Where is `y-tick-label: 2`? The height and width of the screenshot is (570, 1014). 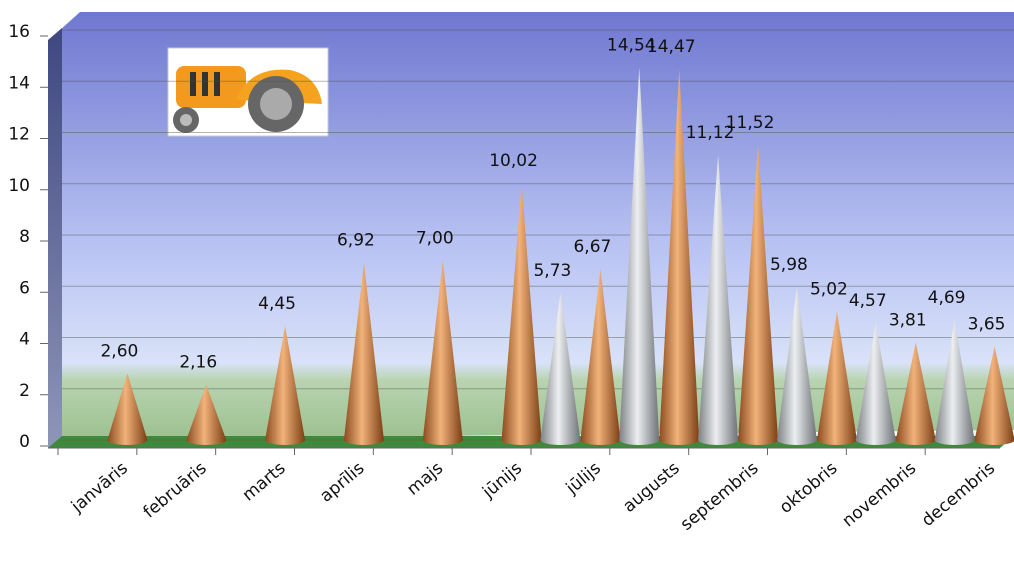
y-tick-label: 2 is located at coordinates (24, 391).